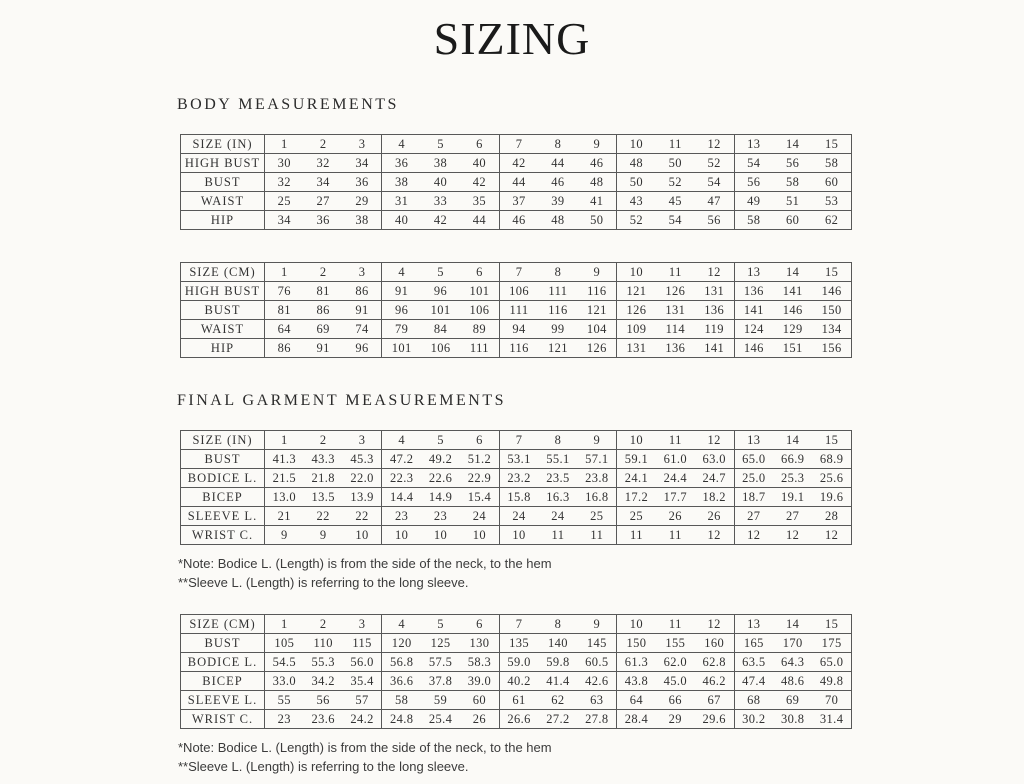 The image size is (1024, 784). What do you see at coordinates (832, 681) in the screenshot?
I see `measurement-value-cell: 49.8` at bounding box center [832, 681].